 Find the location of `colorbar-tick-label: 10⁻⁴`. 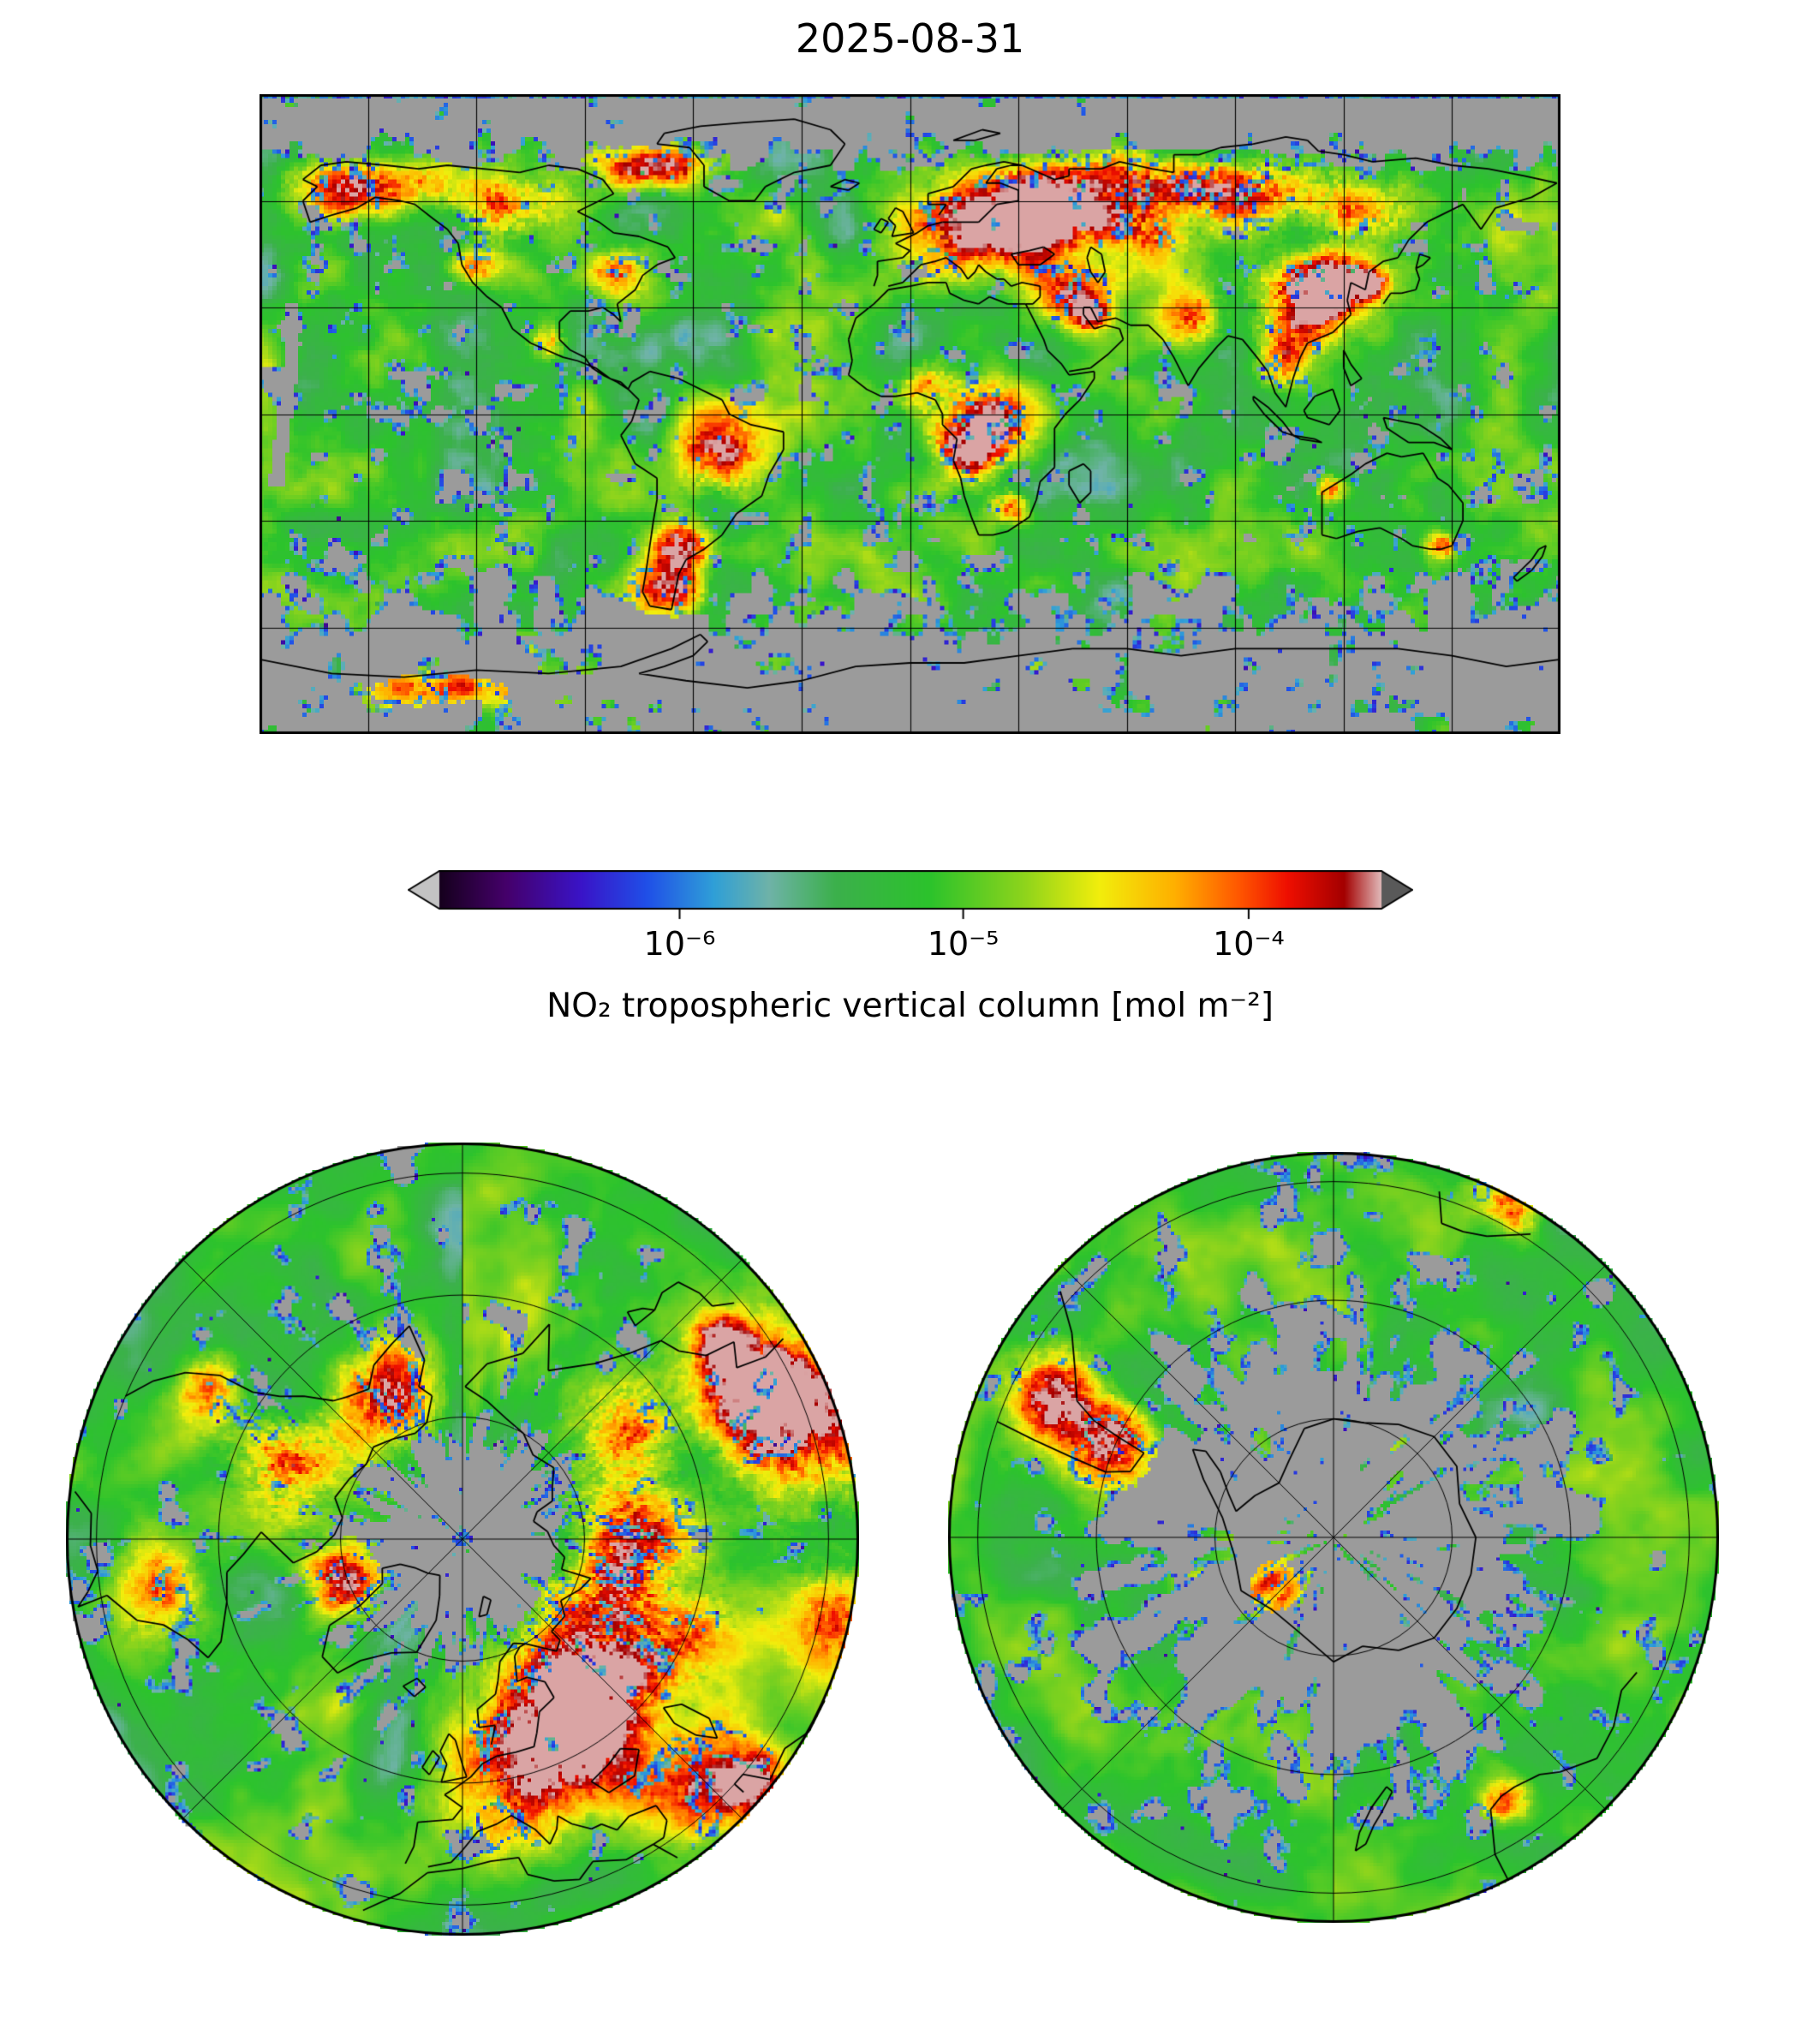

colorbar-tick-label: 10⁻⁴ is located at coordinates (1249, 944).